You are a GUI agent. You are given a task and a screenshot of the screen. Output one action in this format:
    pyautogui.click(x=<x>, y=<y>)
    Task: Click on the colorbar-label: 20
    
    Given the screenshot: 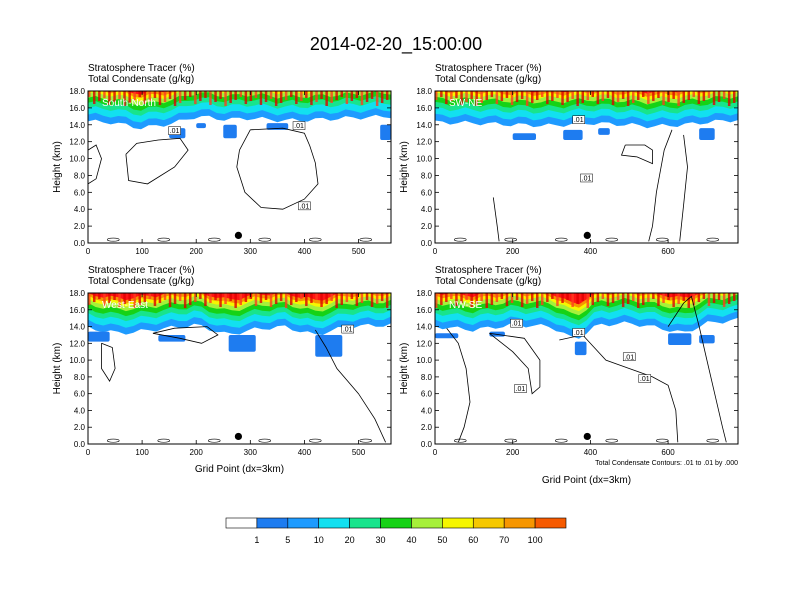 What is the action you would take?
    pyautogui.click(x=350, y=540)
    